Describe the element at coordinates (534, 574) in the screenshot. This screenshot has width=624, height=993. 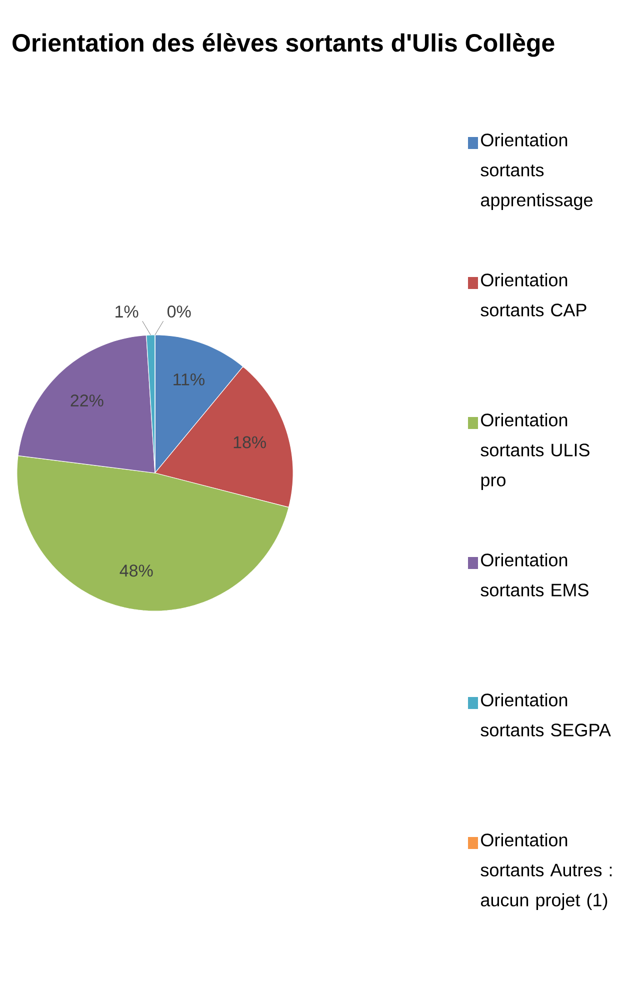
I see `legend-label: Orientation sortants EMS` at that location.